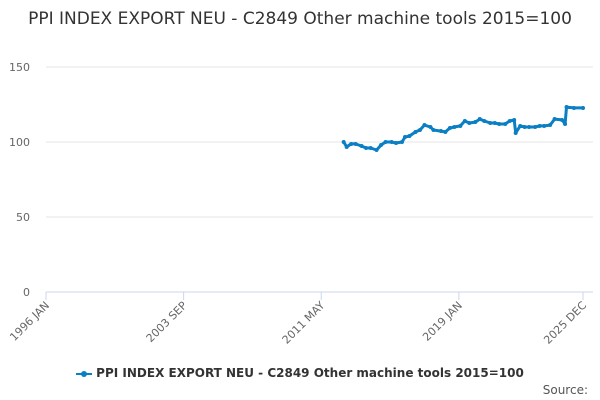  I want to click on legend-swatch, so click(84, 373).